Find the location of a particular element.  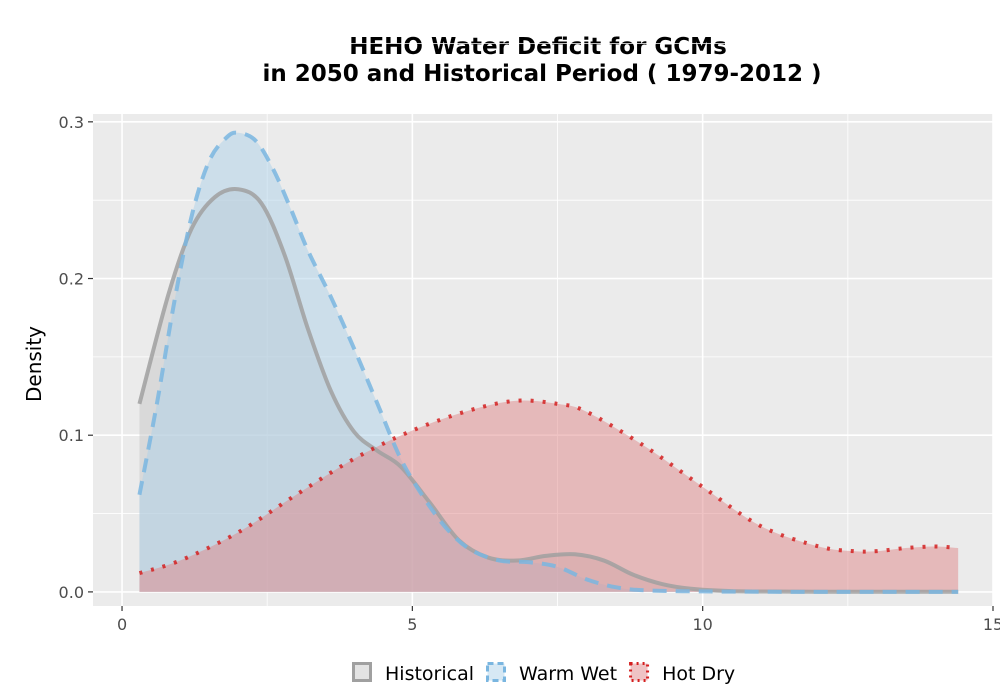

legend-key-historical is located at coordinates (362, 672).